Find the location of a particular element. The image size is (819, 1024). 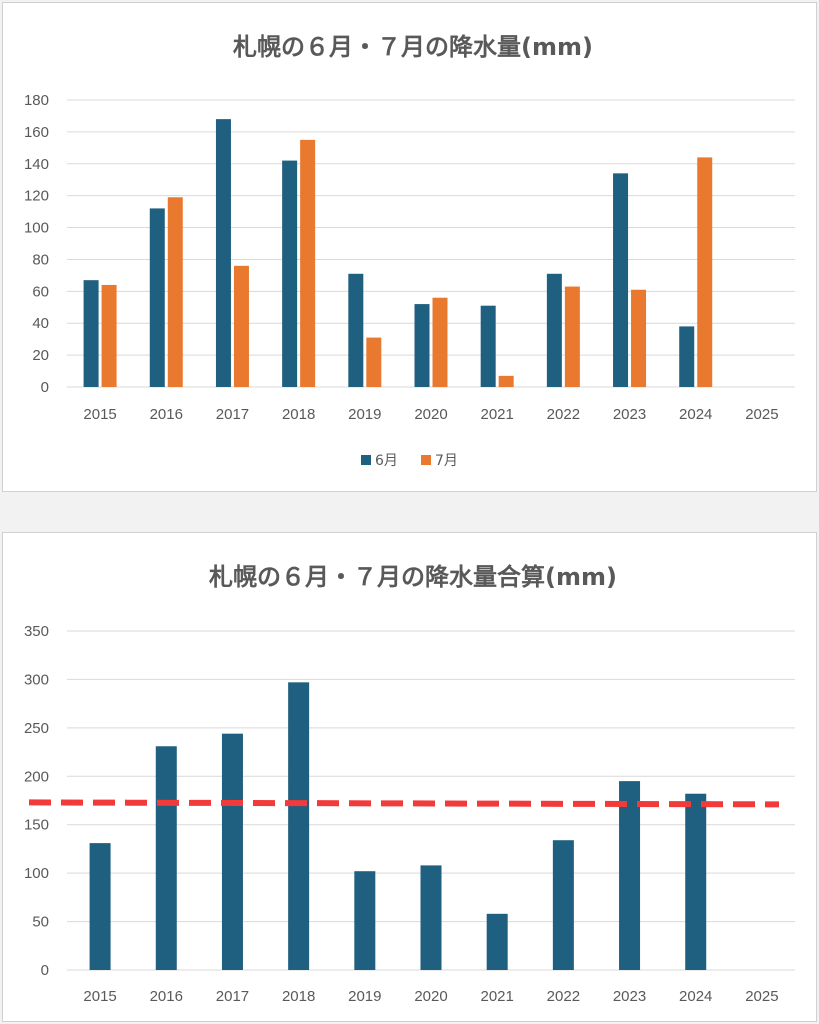

y-tick-label: 120 is located at coordinates (36, 196).